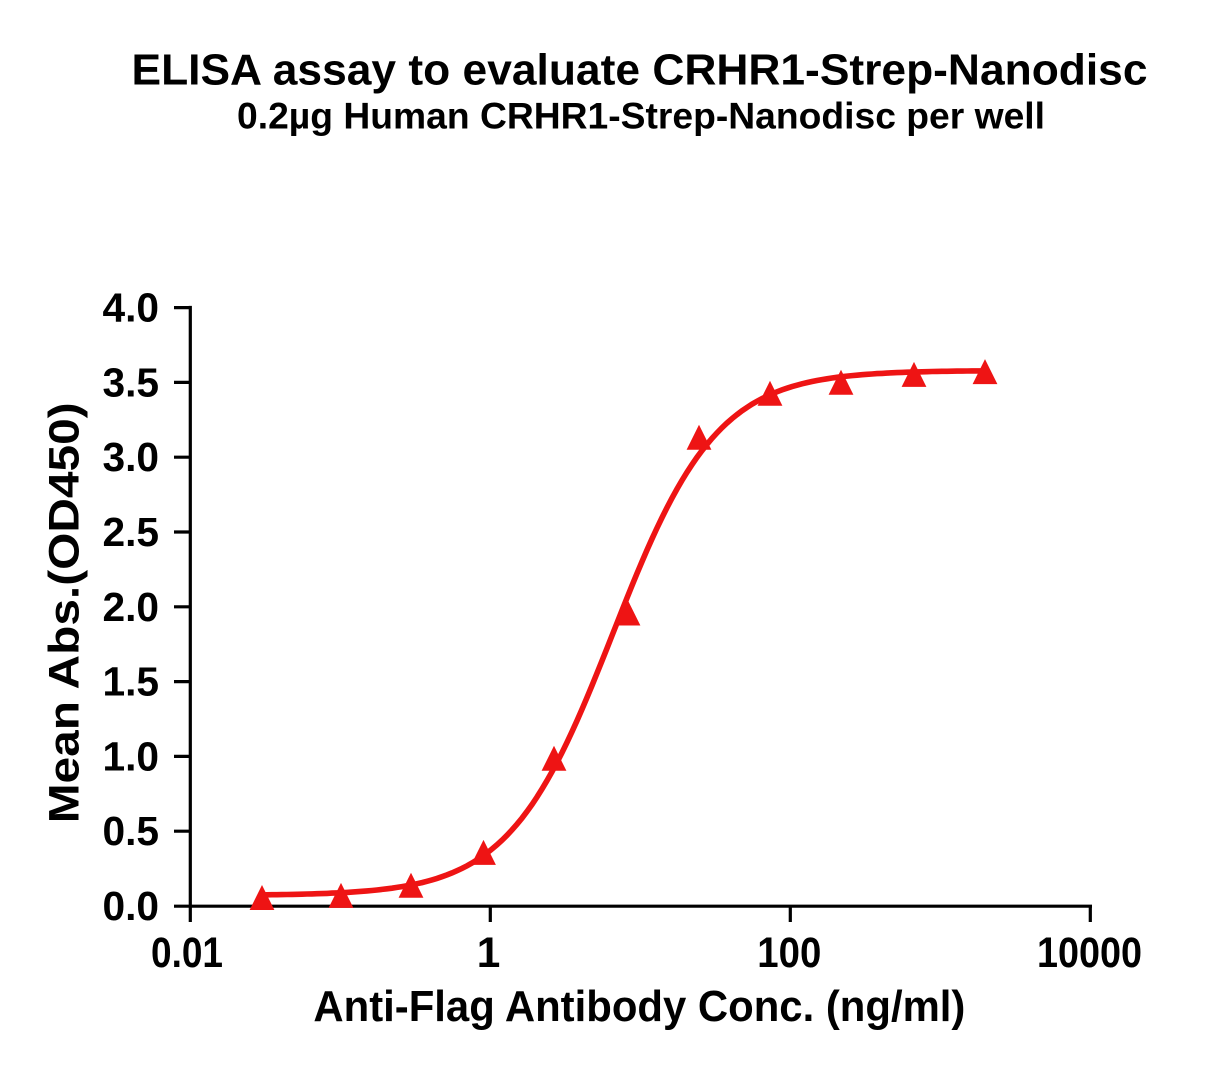 Image resolution: width=1217 pixels, height=1075 pixels. What do you see at coordinates (130, 756) in the screenshot?
I see `svg-text: 1.0` at bounding box center [130, 756].